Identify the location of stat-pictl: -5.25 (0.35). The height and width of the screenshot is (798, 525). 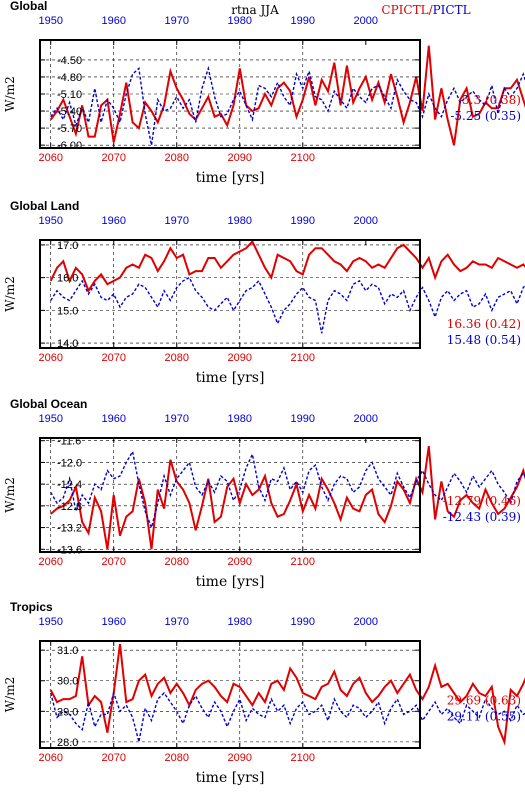
(485, 116).